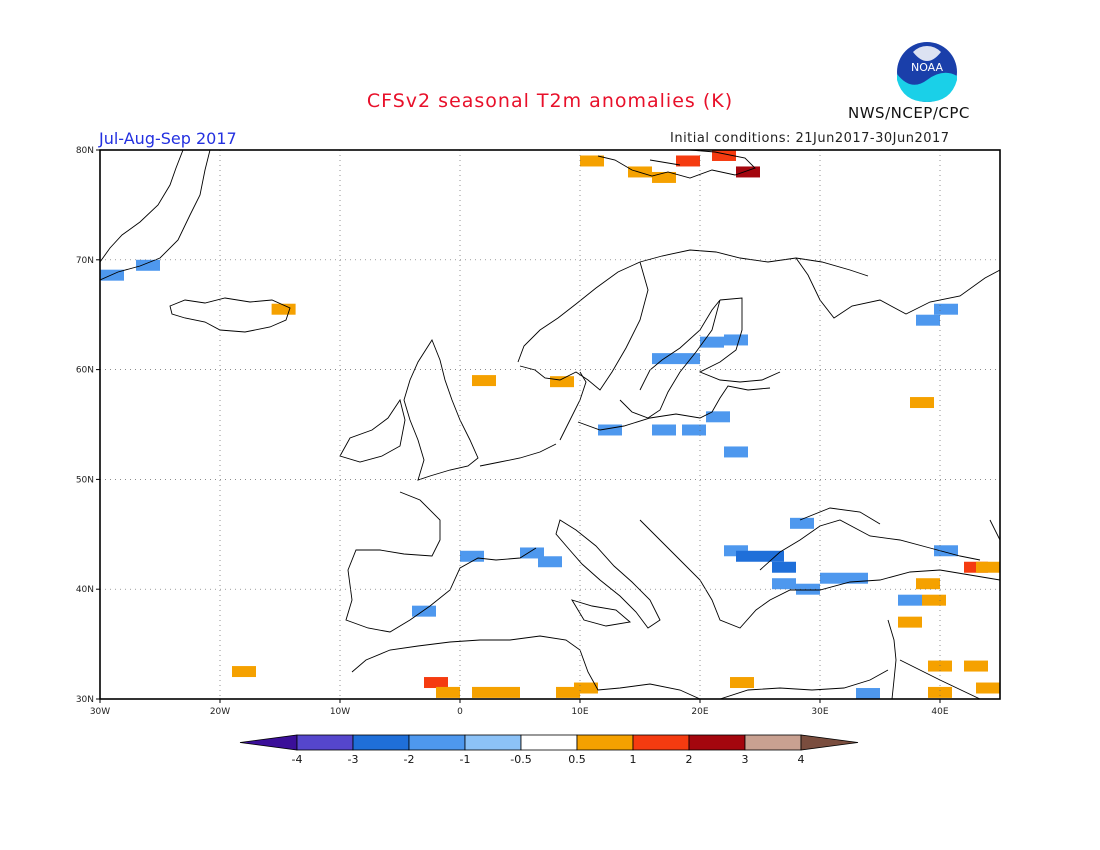  Describe the element at coordinates (608, 574) in the screenshot. I see `coast-italy` at that location.